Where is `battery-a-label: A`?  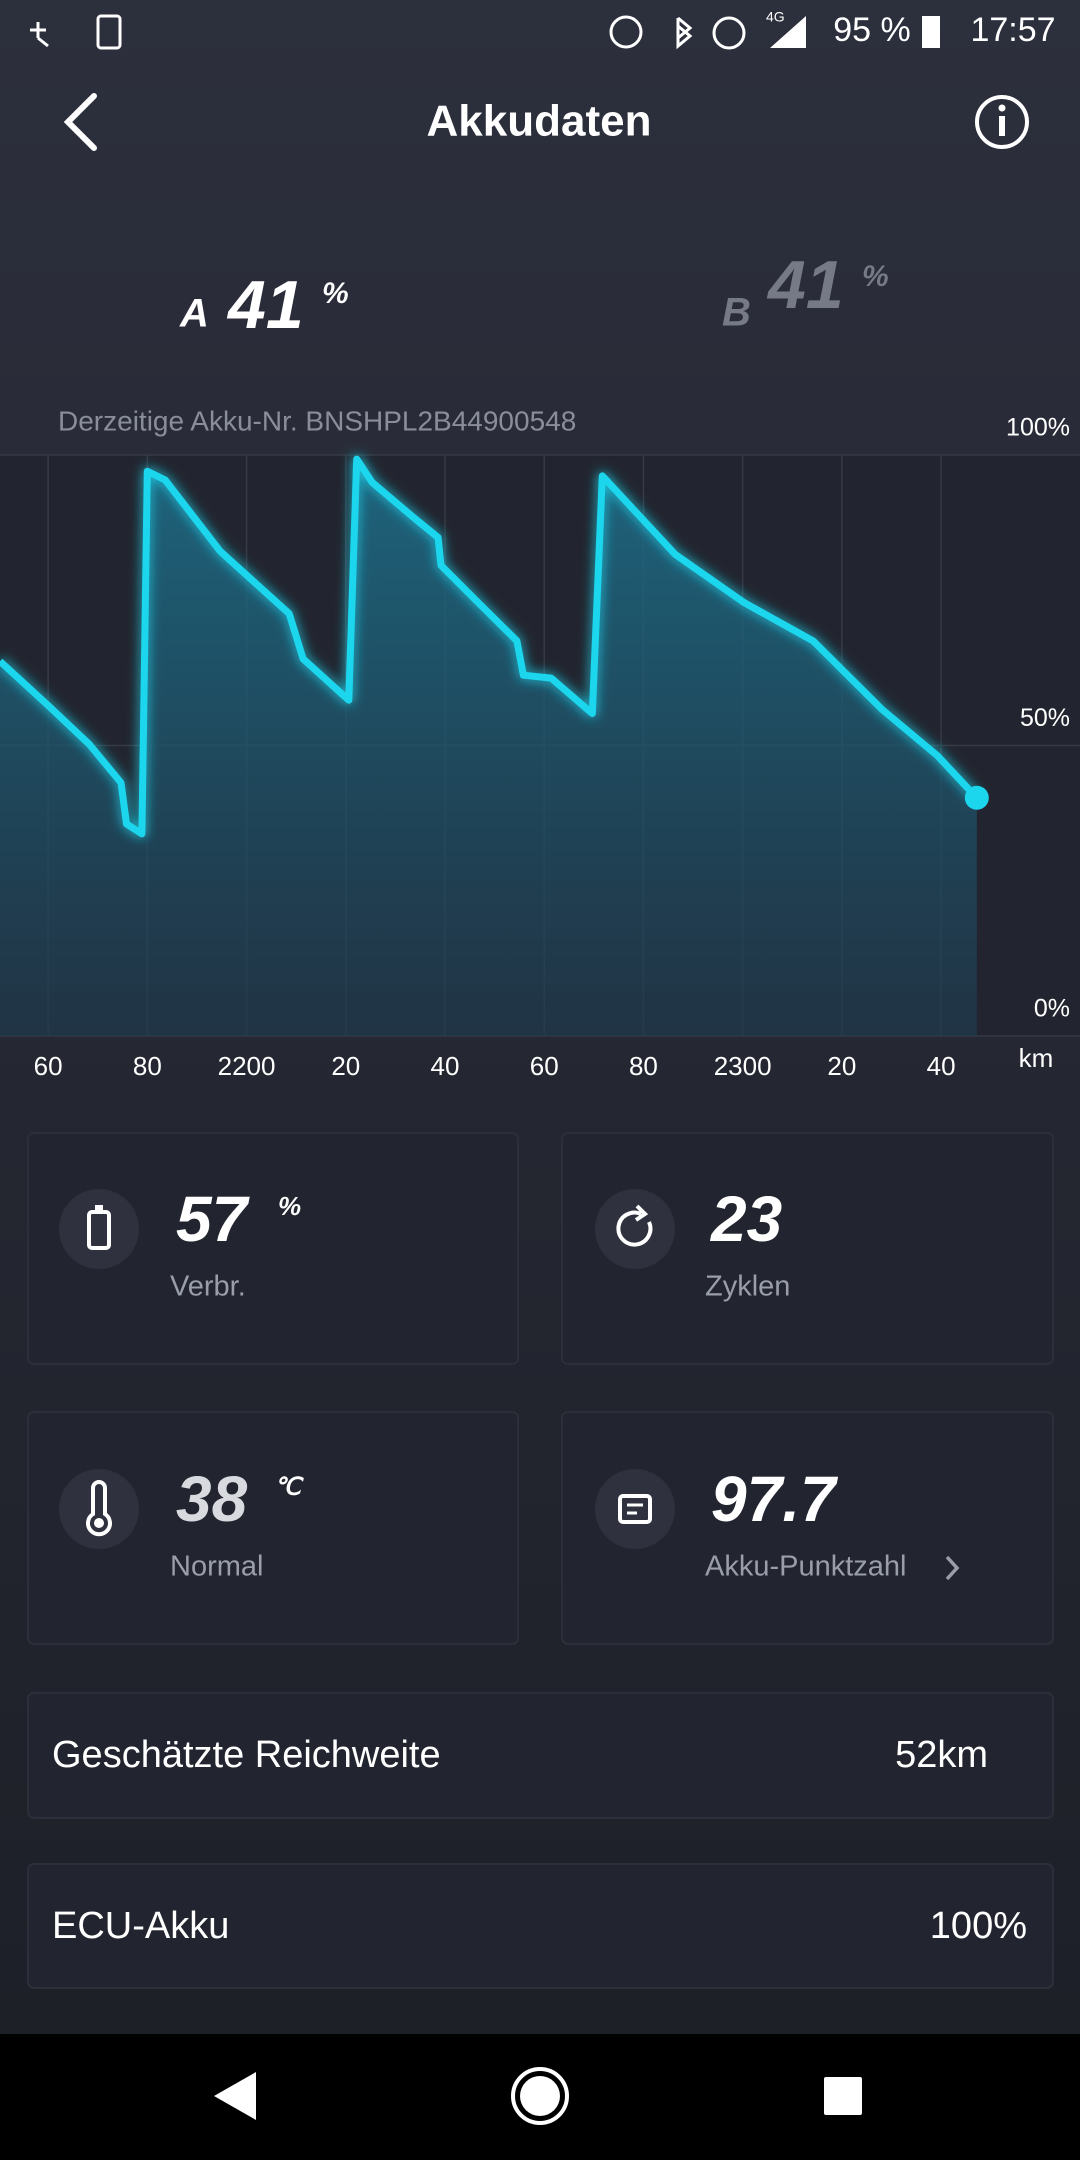
battery-a-label: A is located at coordinates (194, 314).